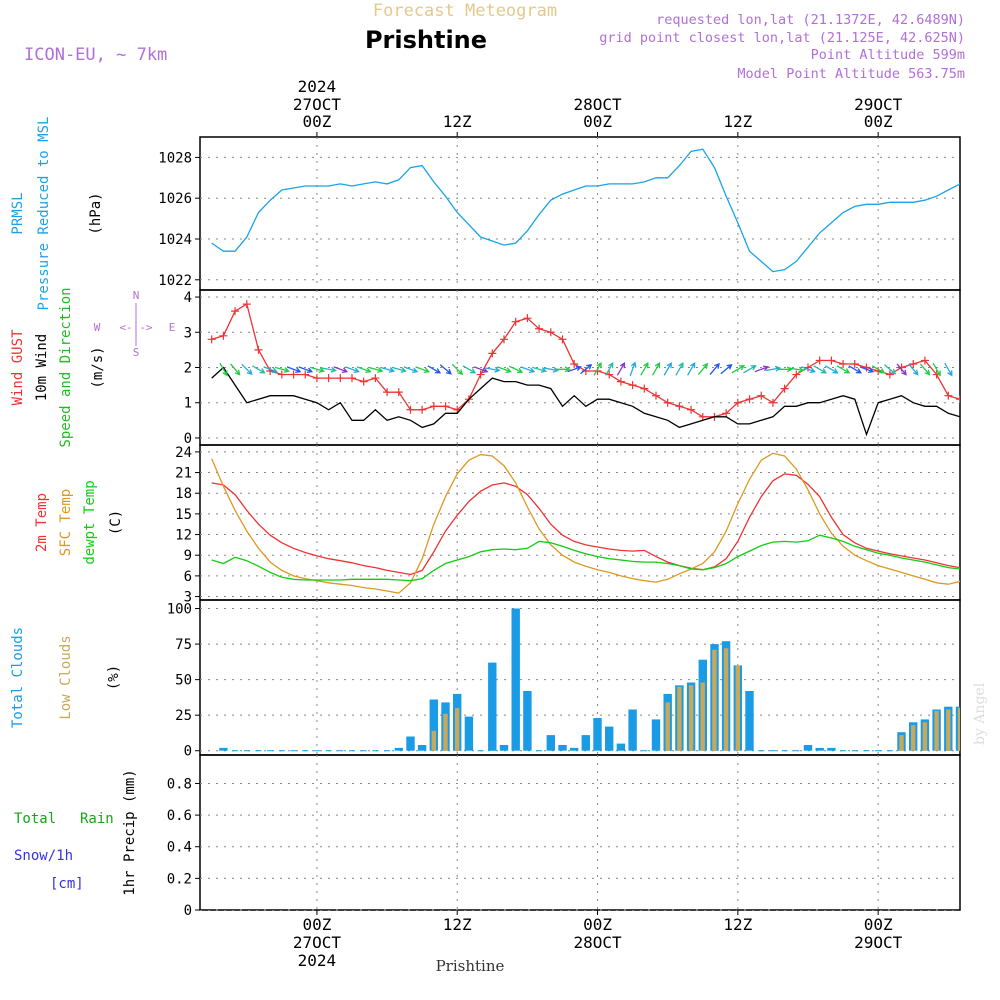 Image resolution: width=1000 pixels, height=1000 pixels. What do you see at coordinates (175, 281) in the screenshot?
I see `y-tick-label: 1022` at bounding box center [175, 281].